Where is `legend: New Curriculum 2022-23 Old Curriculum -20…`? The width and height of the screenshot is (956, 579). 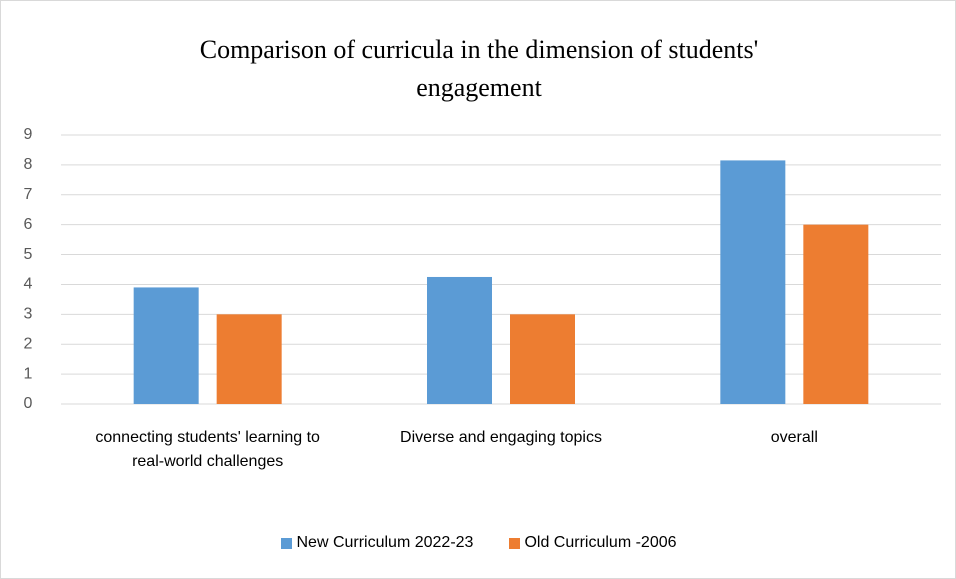 legend: New Curriculum 2022-23 Old Curriculum -20… is located at coordinates (478, 544).